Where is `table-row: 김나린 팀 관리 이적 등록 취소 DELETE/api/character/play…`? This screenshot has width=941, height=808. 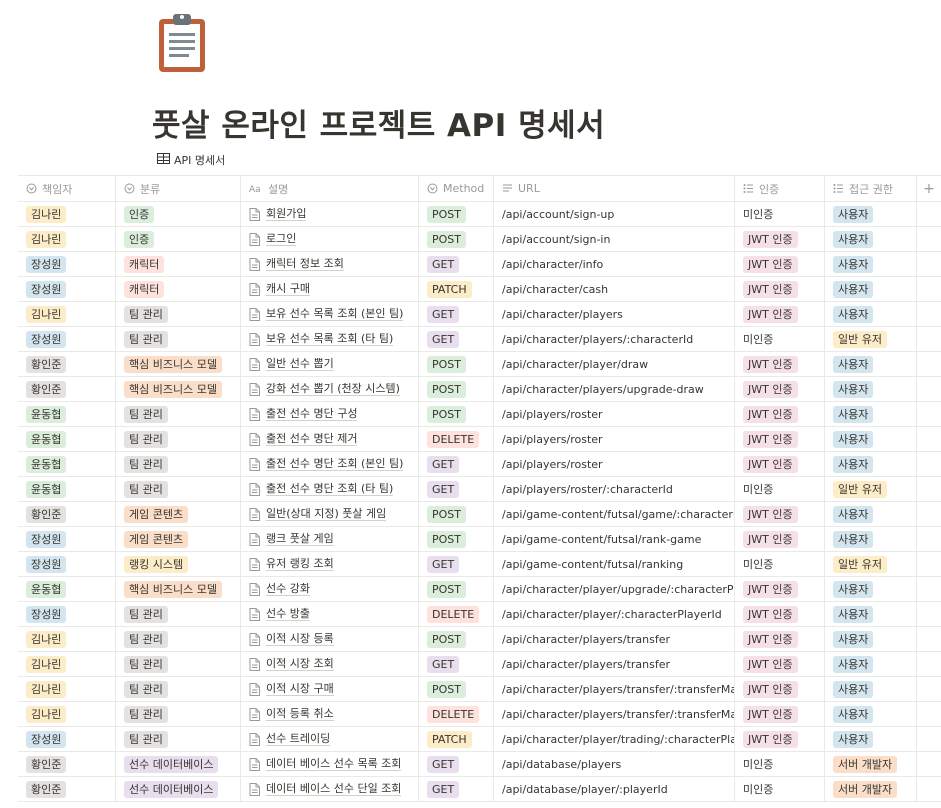 table-row: 김나린 팀 관리 이적 등록 취소 DELETE/api/character/play… is located at coordinates (479, 714).